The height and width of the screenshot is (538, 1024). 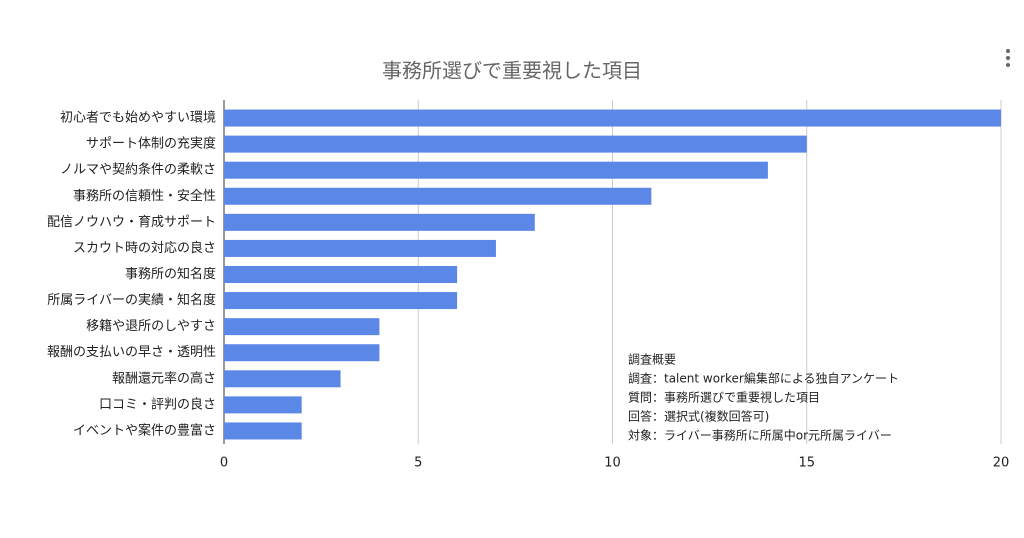 I want to click on y-tick-label: ノルマや契約条件の柔軟さ, so click(x=138, y=170).